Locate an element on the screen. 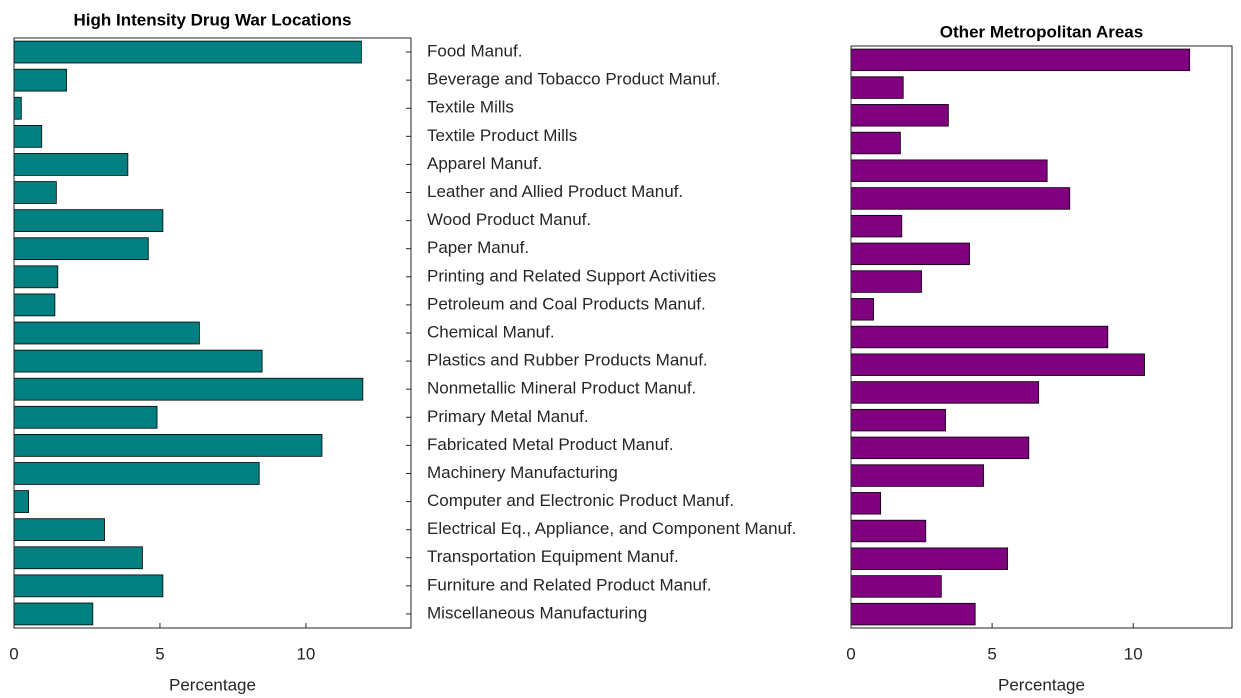  y-tick-label: Food Manuf. is located at coordinates (474, 51).